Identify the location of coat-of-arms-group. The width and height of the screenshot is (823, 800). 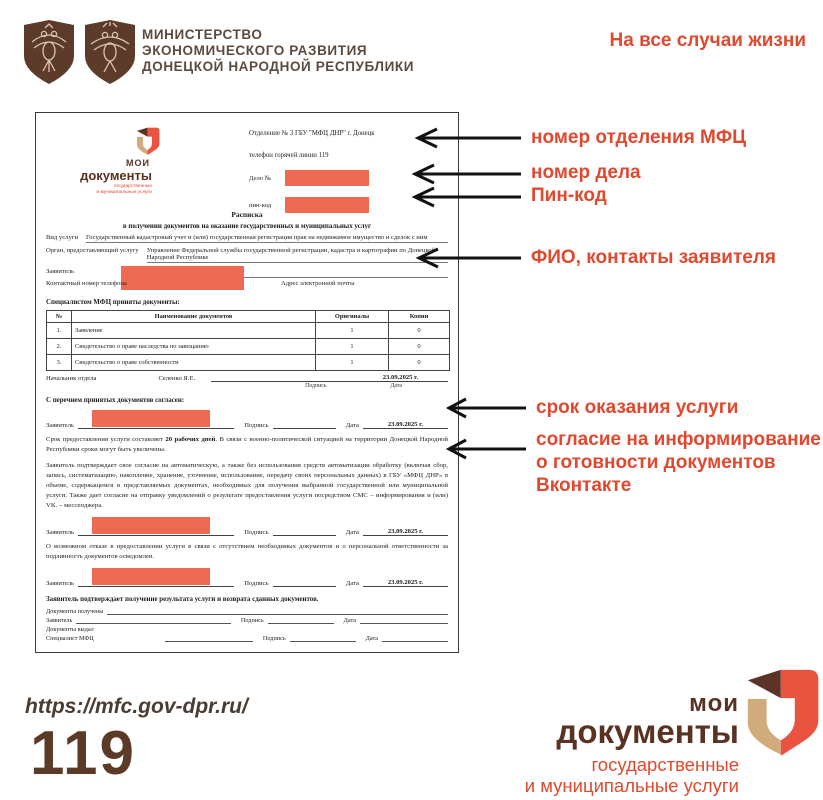
(79, 52).